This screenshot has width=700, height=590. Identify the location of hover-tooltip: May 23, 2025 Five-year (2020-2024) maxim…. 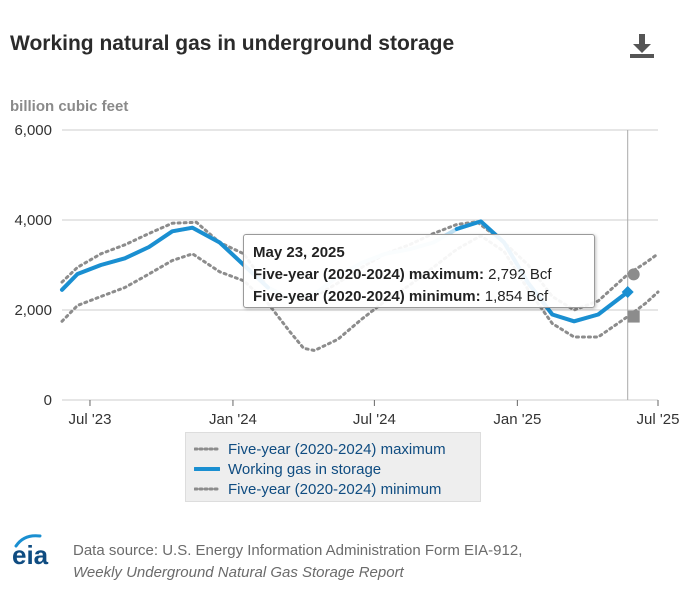
(419, 271).